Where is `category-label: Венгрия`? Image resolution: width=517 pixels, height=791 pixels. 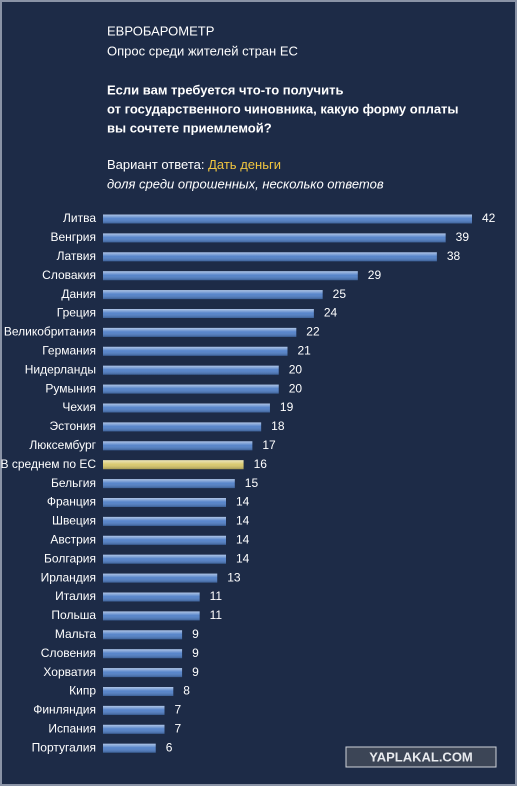
category-label: Венгрия is located at coordinates (73, 237).